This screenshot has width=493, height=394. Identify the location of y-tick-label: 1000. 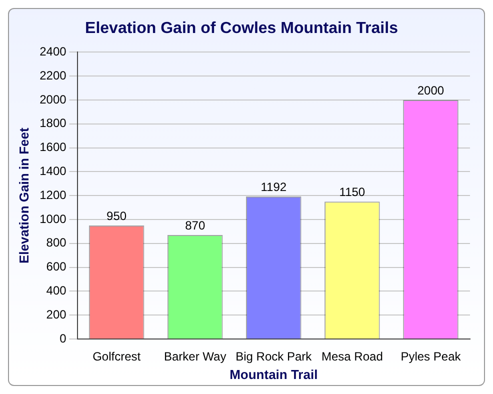
(53, 219).